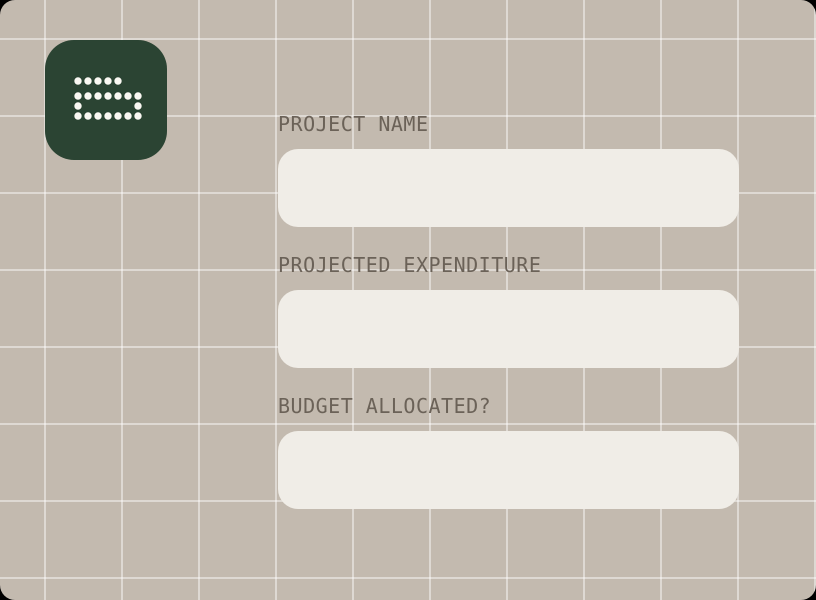 The height and width of the screenshot is (600, 816). I want to click on field-group-budget-allocated: BUDGET ALLOCATED?, so click(508, 451).